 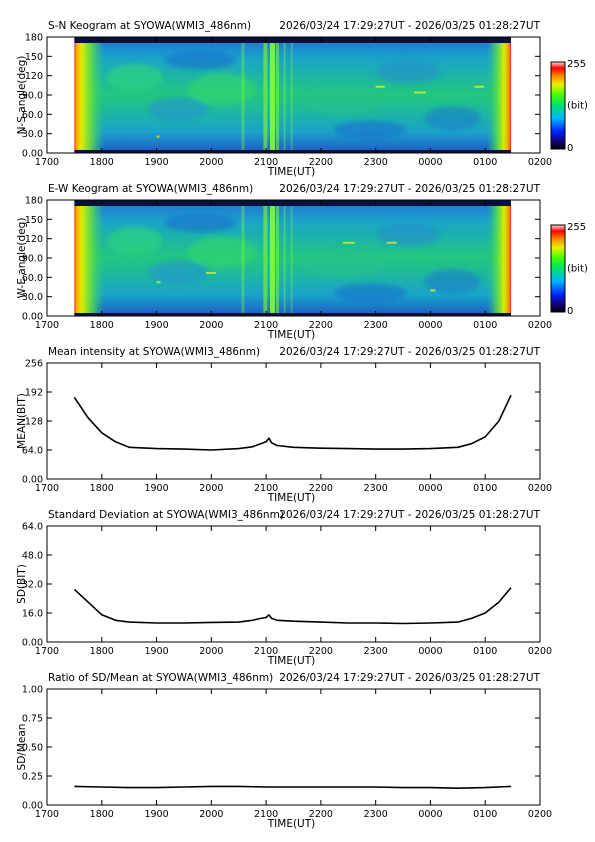 I want to click on y-tick-label: 120, so click(x=34, y=76).